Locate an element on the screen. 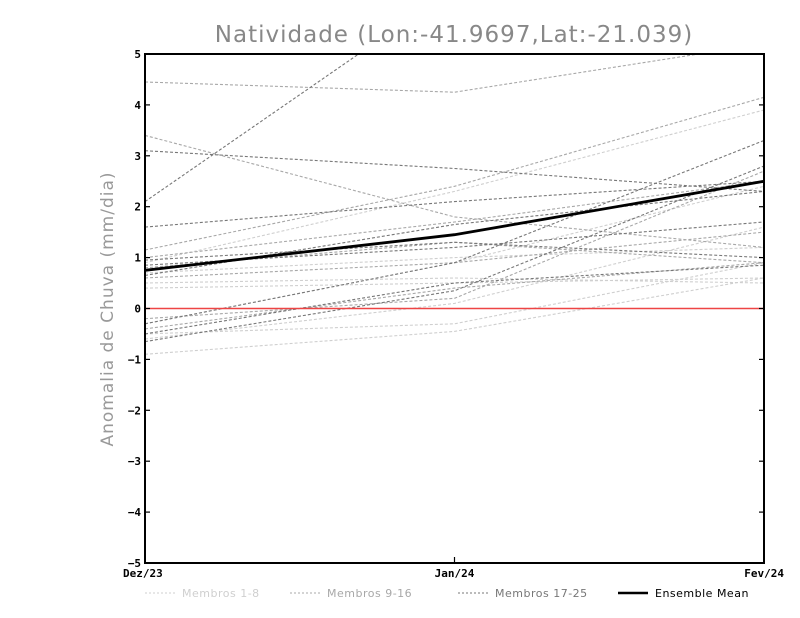  y-tick-label: −3 is located at coordinates (134, 461).